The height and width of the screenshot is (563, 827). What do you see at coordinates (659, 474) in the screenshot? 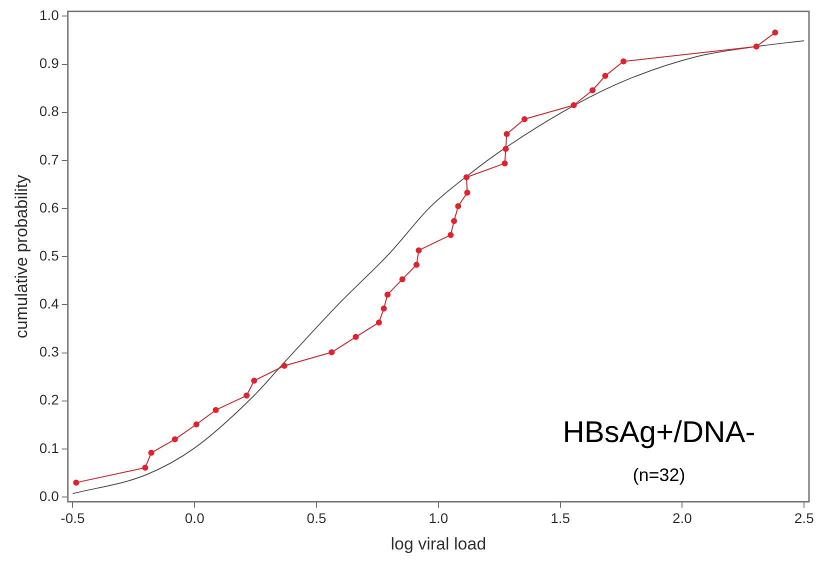
I see `annotation: (n=32)` at bounding box center [659, 474].